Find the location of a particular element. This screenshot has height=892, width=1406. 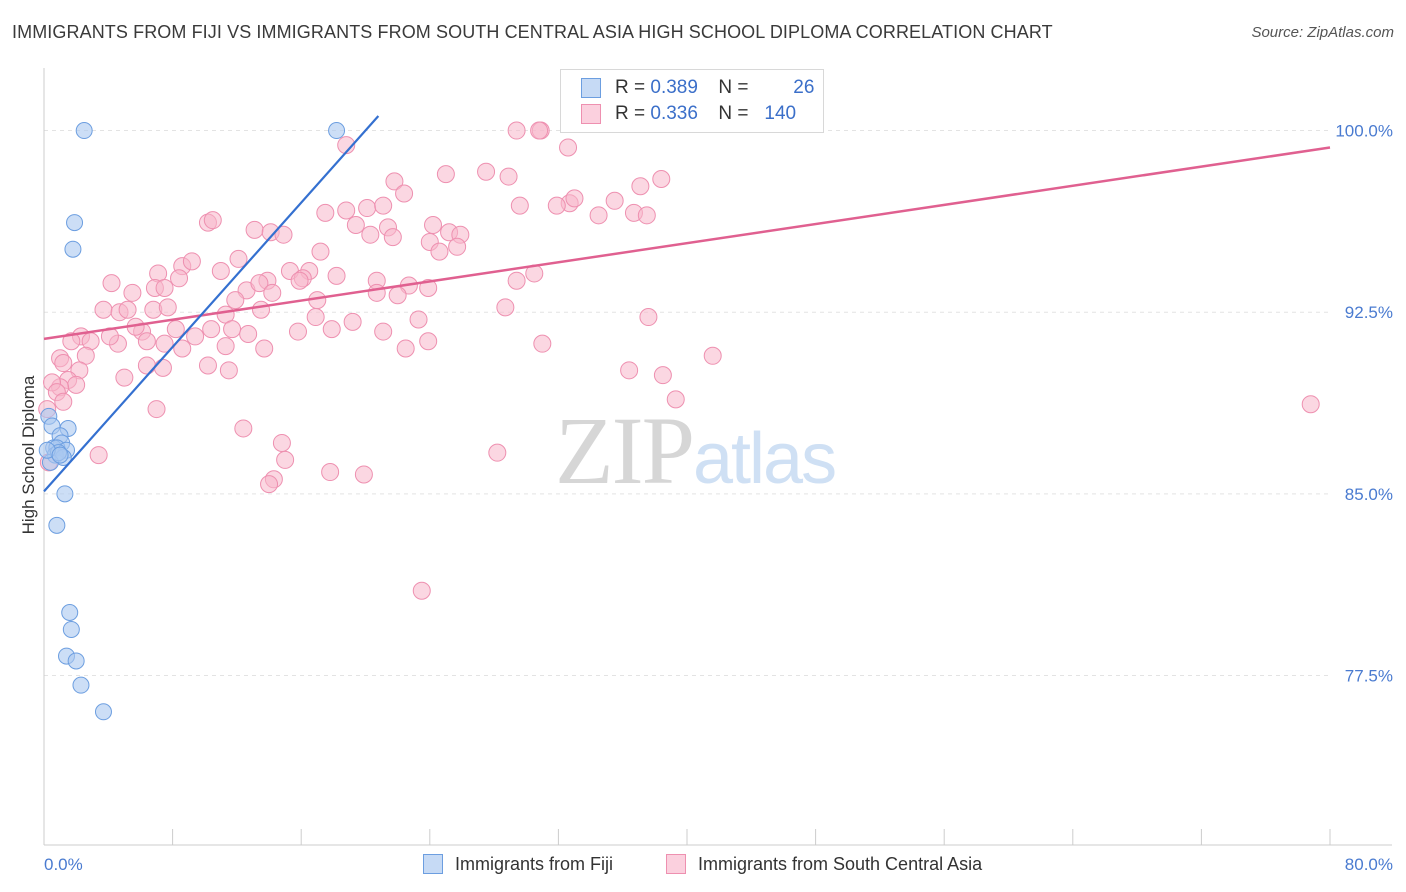

watermark: ZIPatlas is located at coordinates (696, 450).